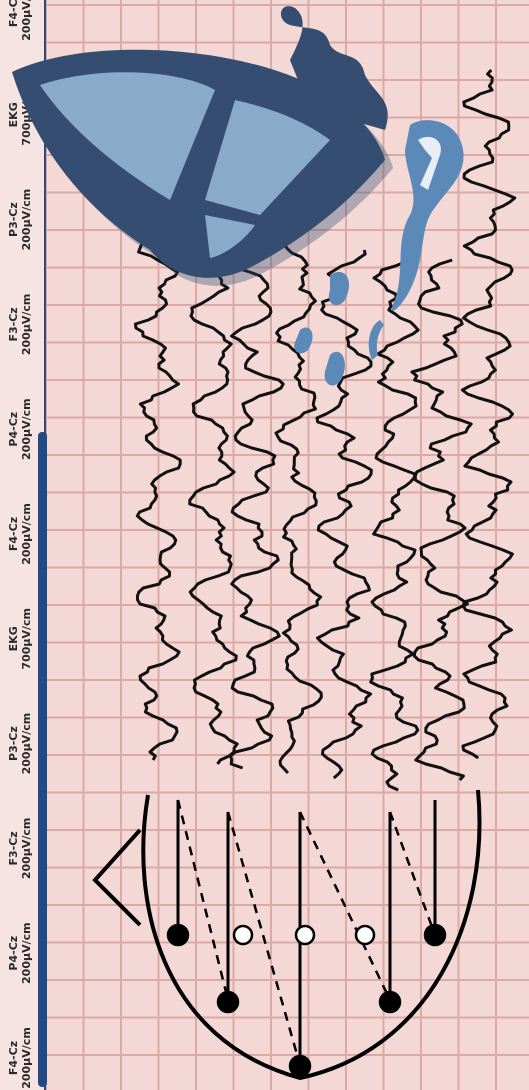 Image resolution: width=529 pixels, height=1090 pixels. I want to click on electrodes, so click(306, 1000).